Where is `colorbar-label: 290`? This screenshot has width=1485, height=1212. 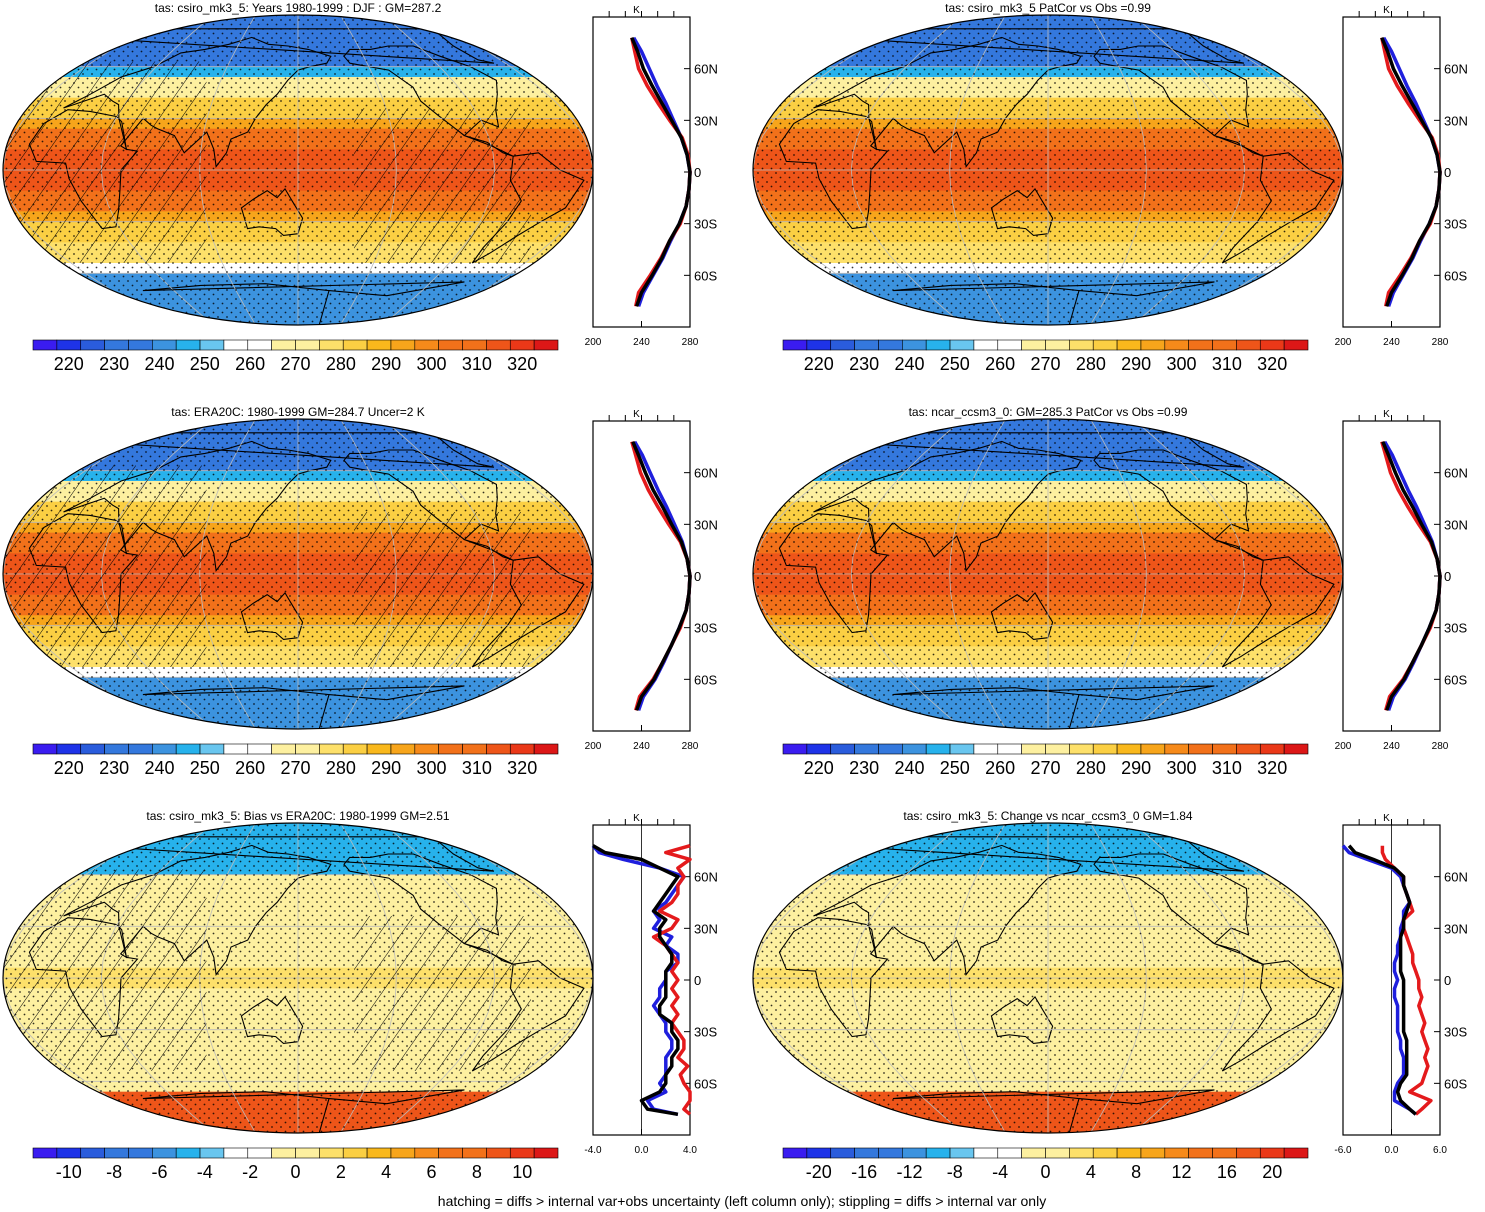 colorbar-label: 290 is located at coordinates (386, 768).